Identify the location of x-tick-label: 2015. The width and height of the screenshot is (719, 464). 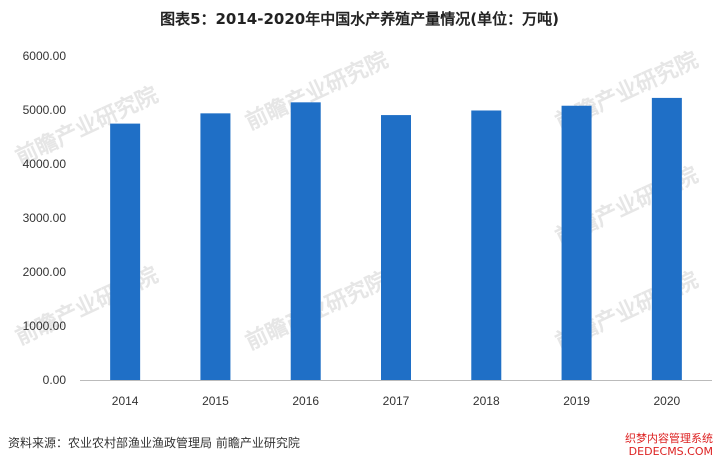
(215, 401).